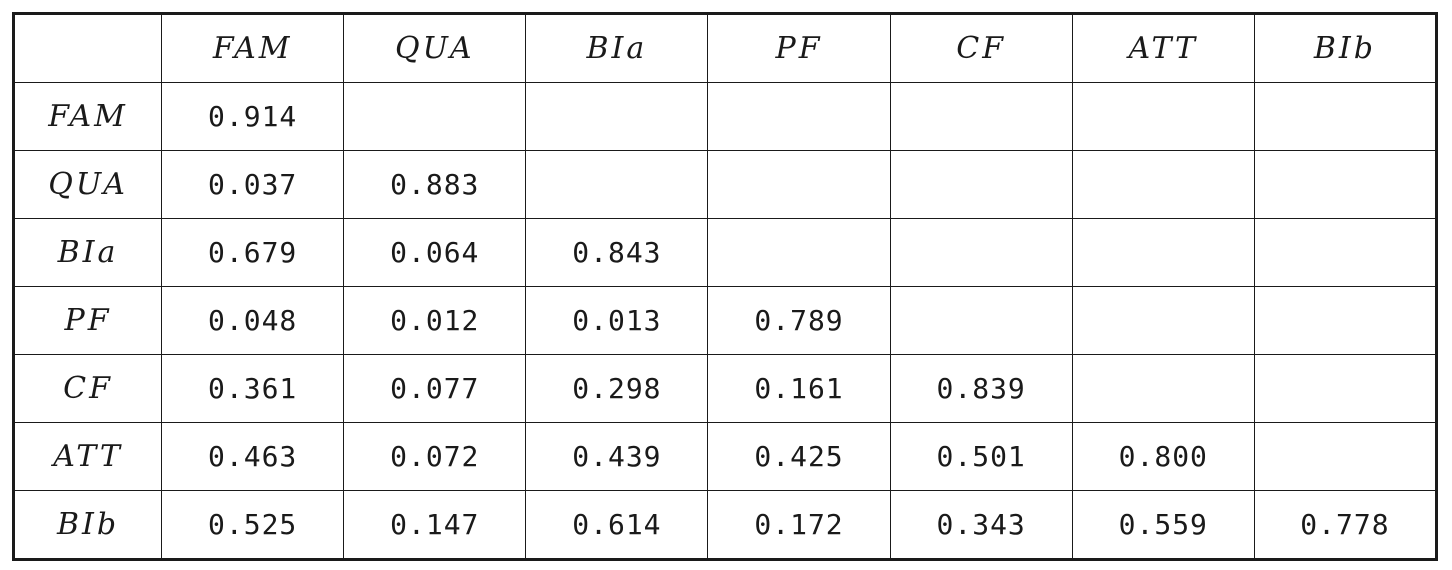 The height and width of the screenshot is (570, 1452). What do you see at coordinates (1163, 525) in the screenshot?
I see `table-cell: 0.559` at bounding box center [1163, 525].